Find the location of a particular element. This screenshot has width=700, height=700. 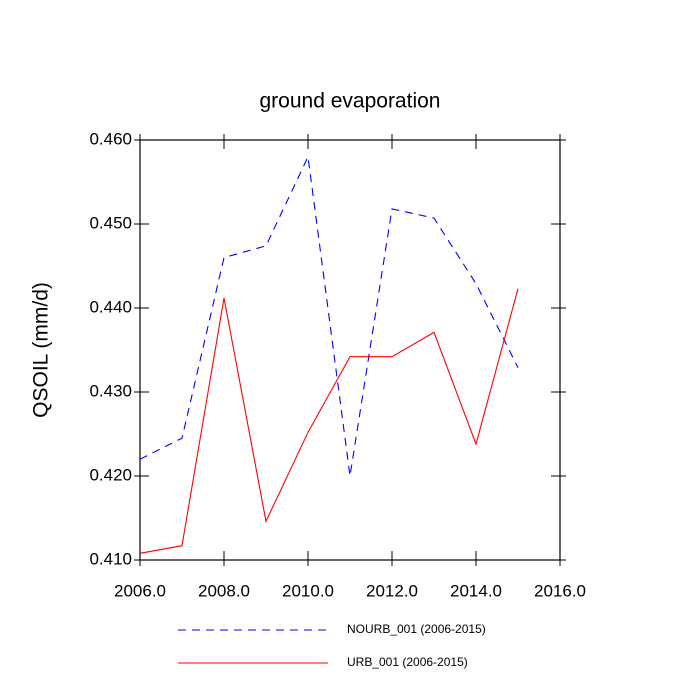

x-tick-label: 2012.0 is located at coordinates (392, 590).